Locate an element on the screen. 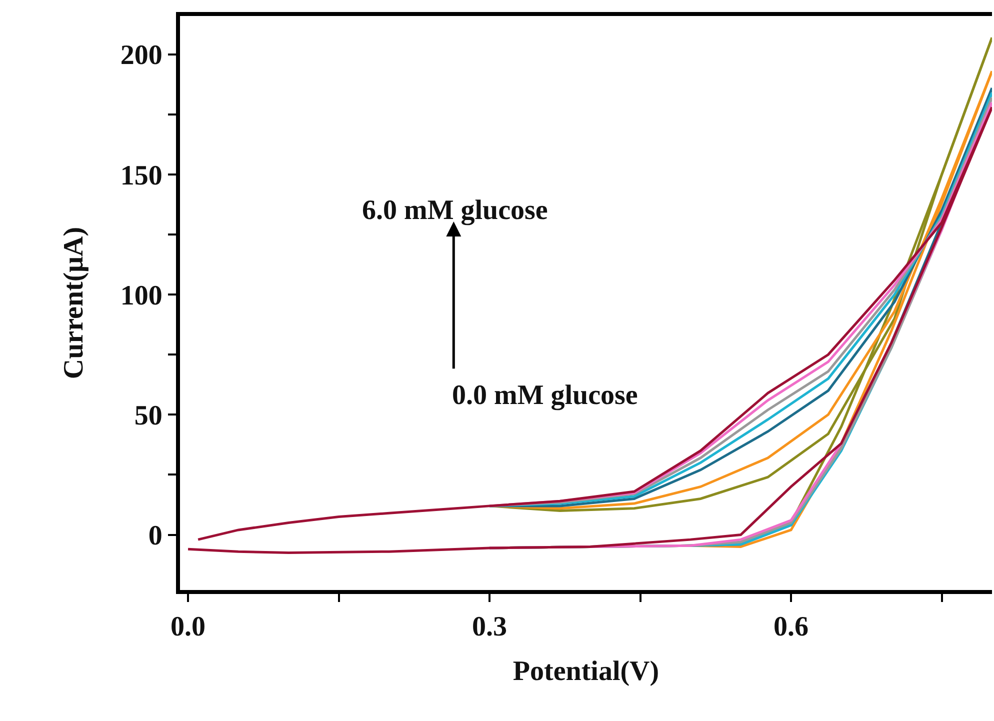 The image size is (994, 721). x-tick-label: 0.6 is located at coordinates (791, 627).